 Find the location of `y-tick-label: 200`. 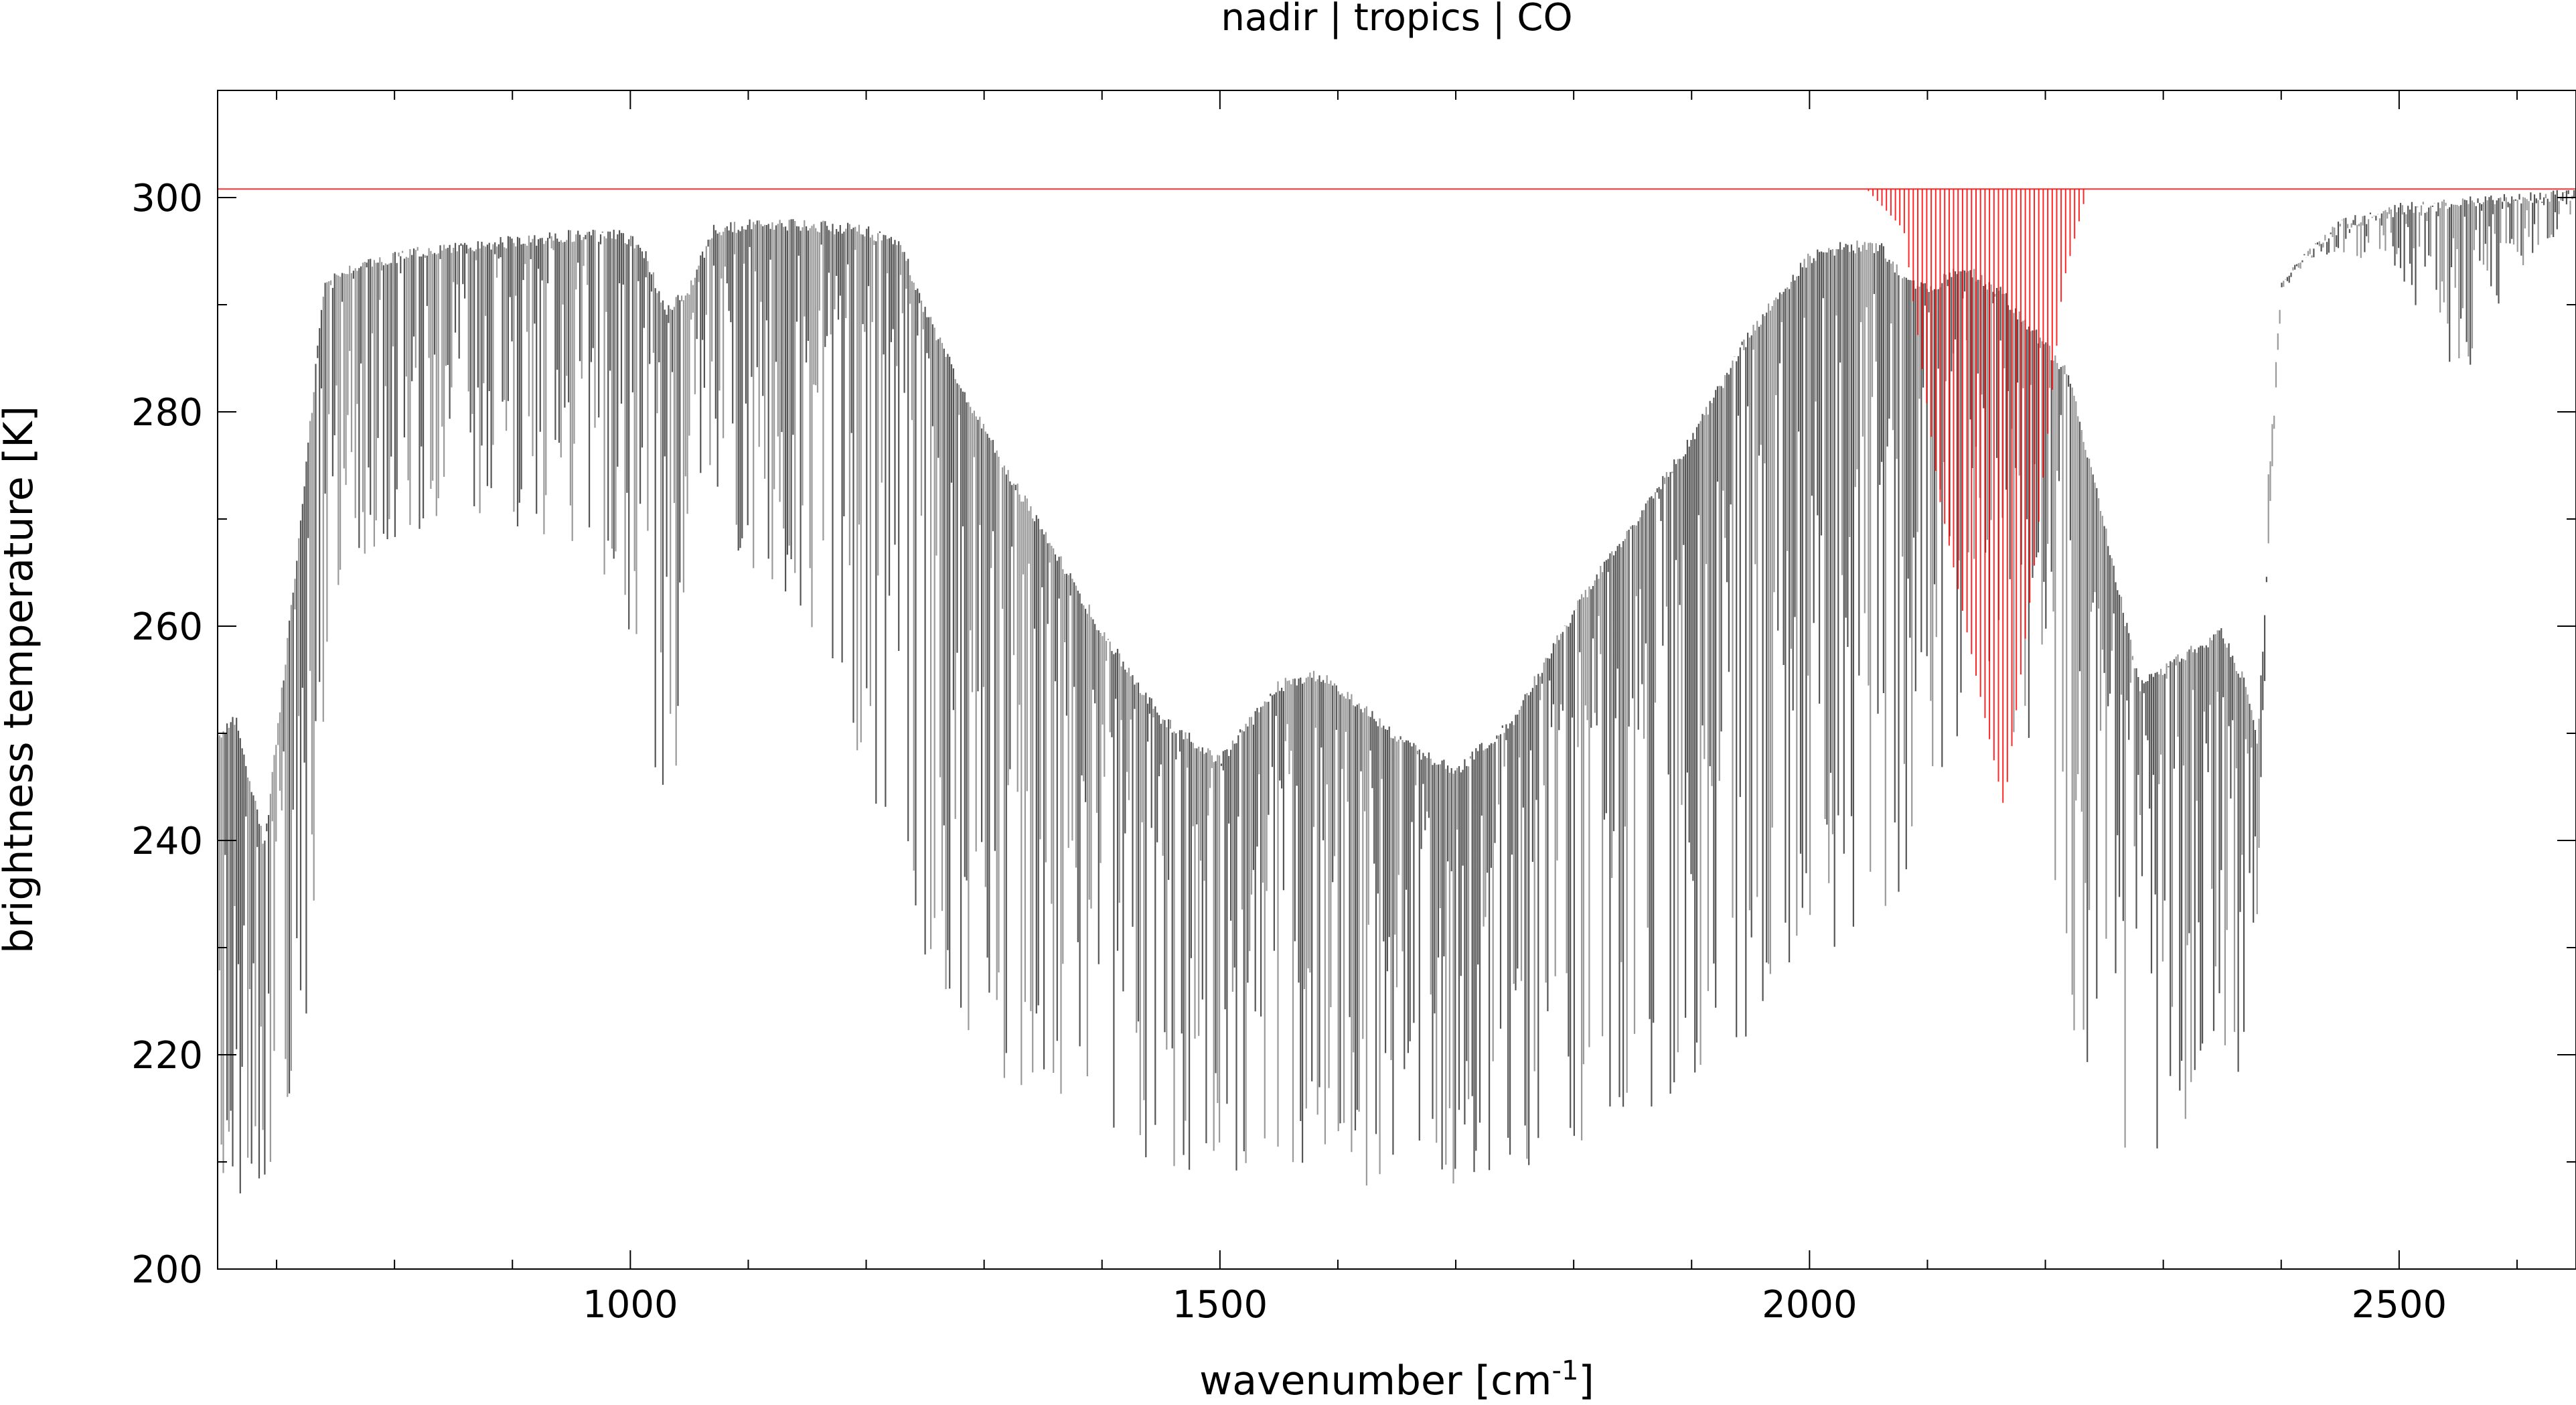

y-tick-label: 200 is located at coordinates (167, 1270).